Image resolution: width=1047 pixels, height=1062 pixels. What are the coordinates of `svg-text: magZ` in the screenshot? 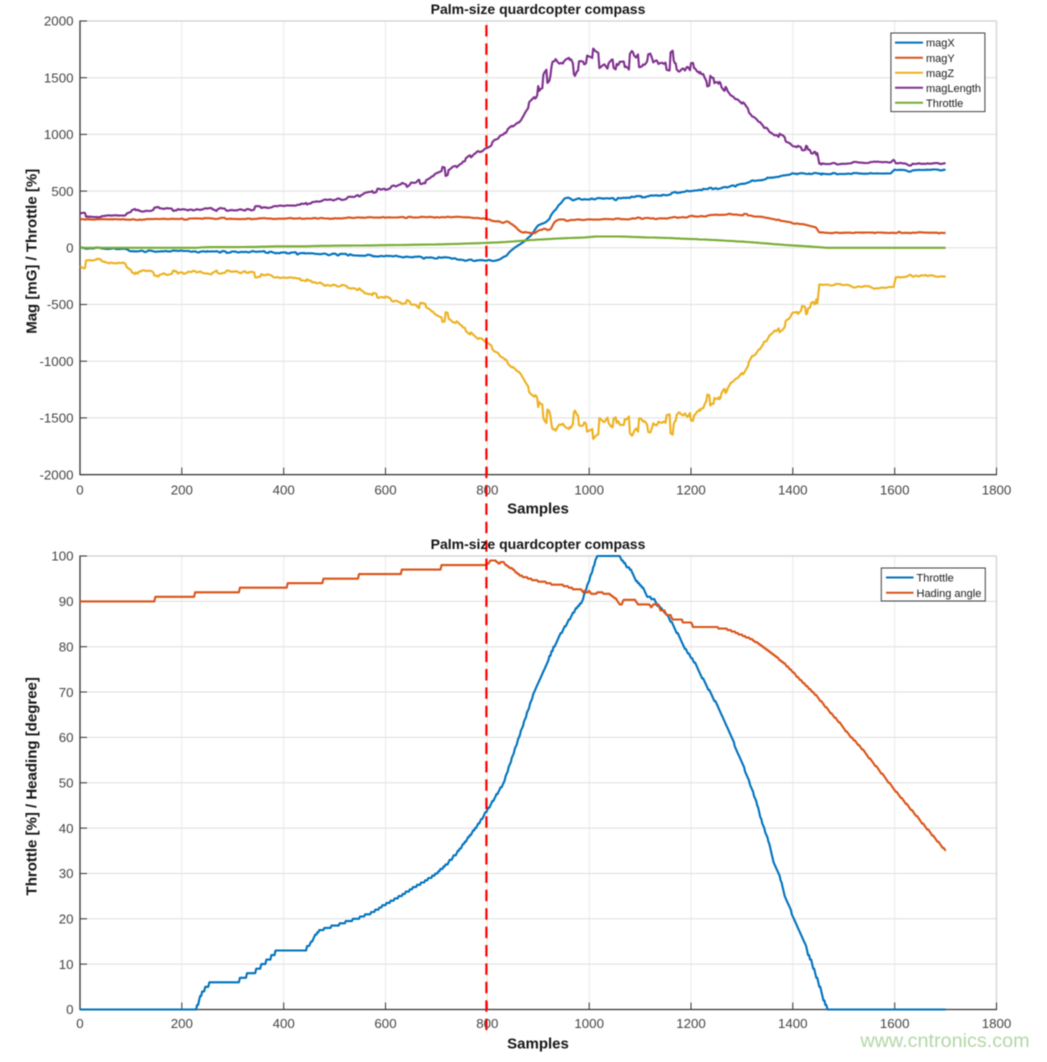 It's located at (940, 74).